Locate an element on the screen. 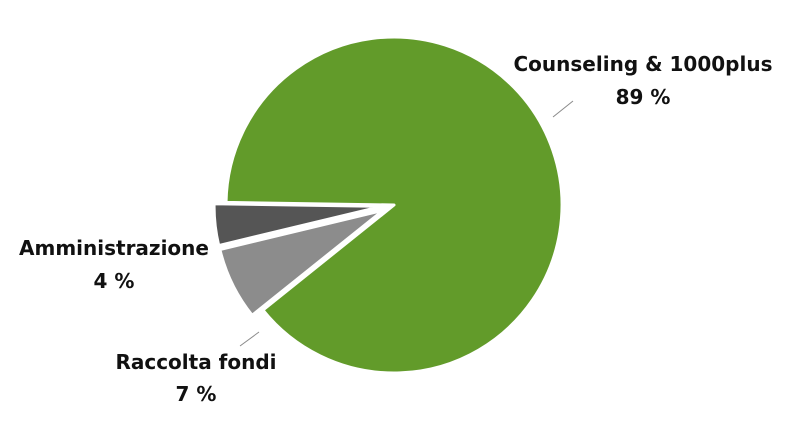 Image resolution: width=790 pixels, height=444 pixels. pie-slice-raccolta is located at coordinates (301, 262).